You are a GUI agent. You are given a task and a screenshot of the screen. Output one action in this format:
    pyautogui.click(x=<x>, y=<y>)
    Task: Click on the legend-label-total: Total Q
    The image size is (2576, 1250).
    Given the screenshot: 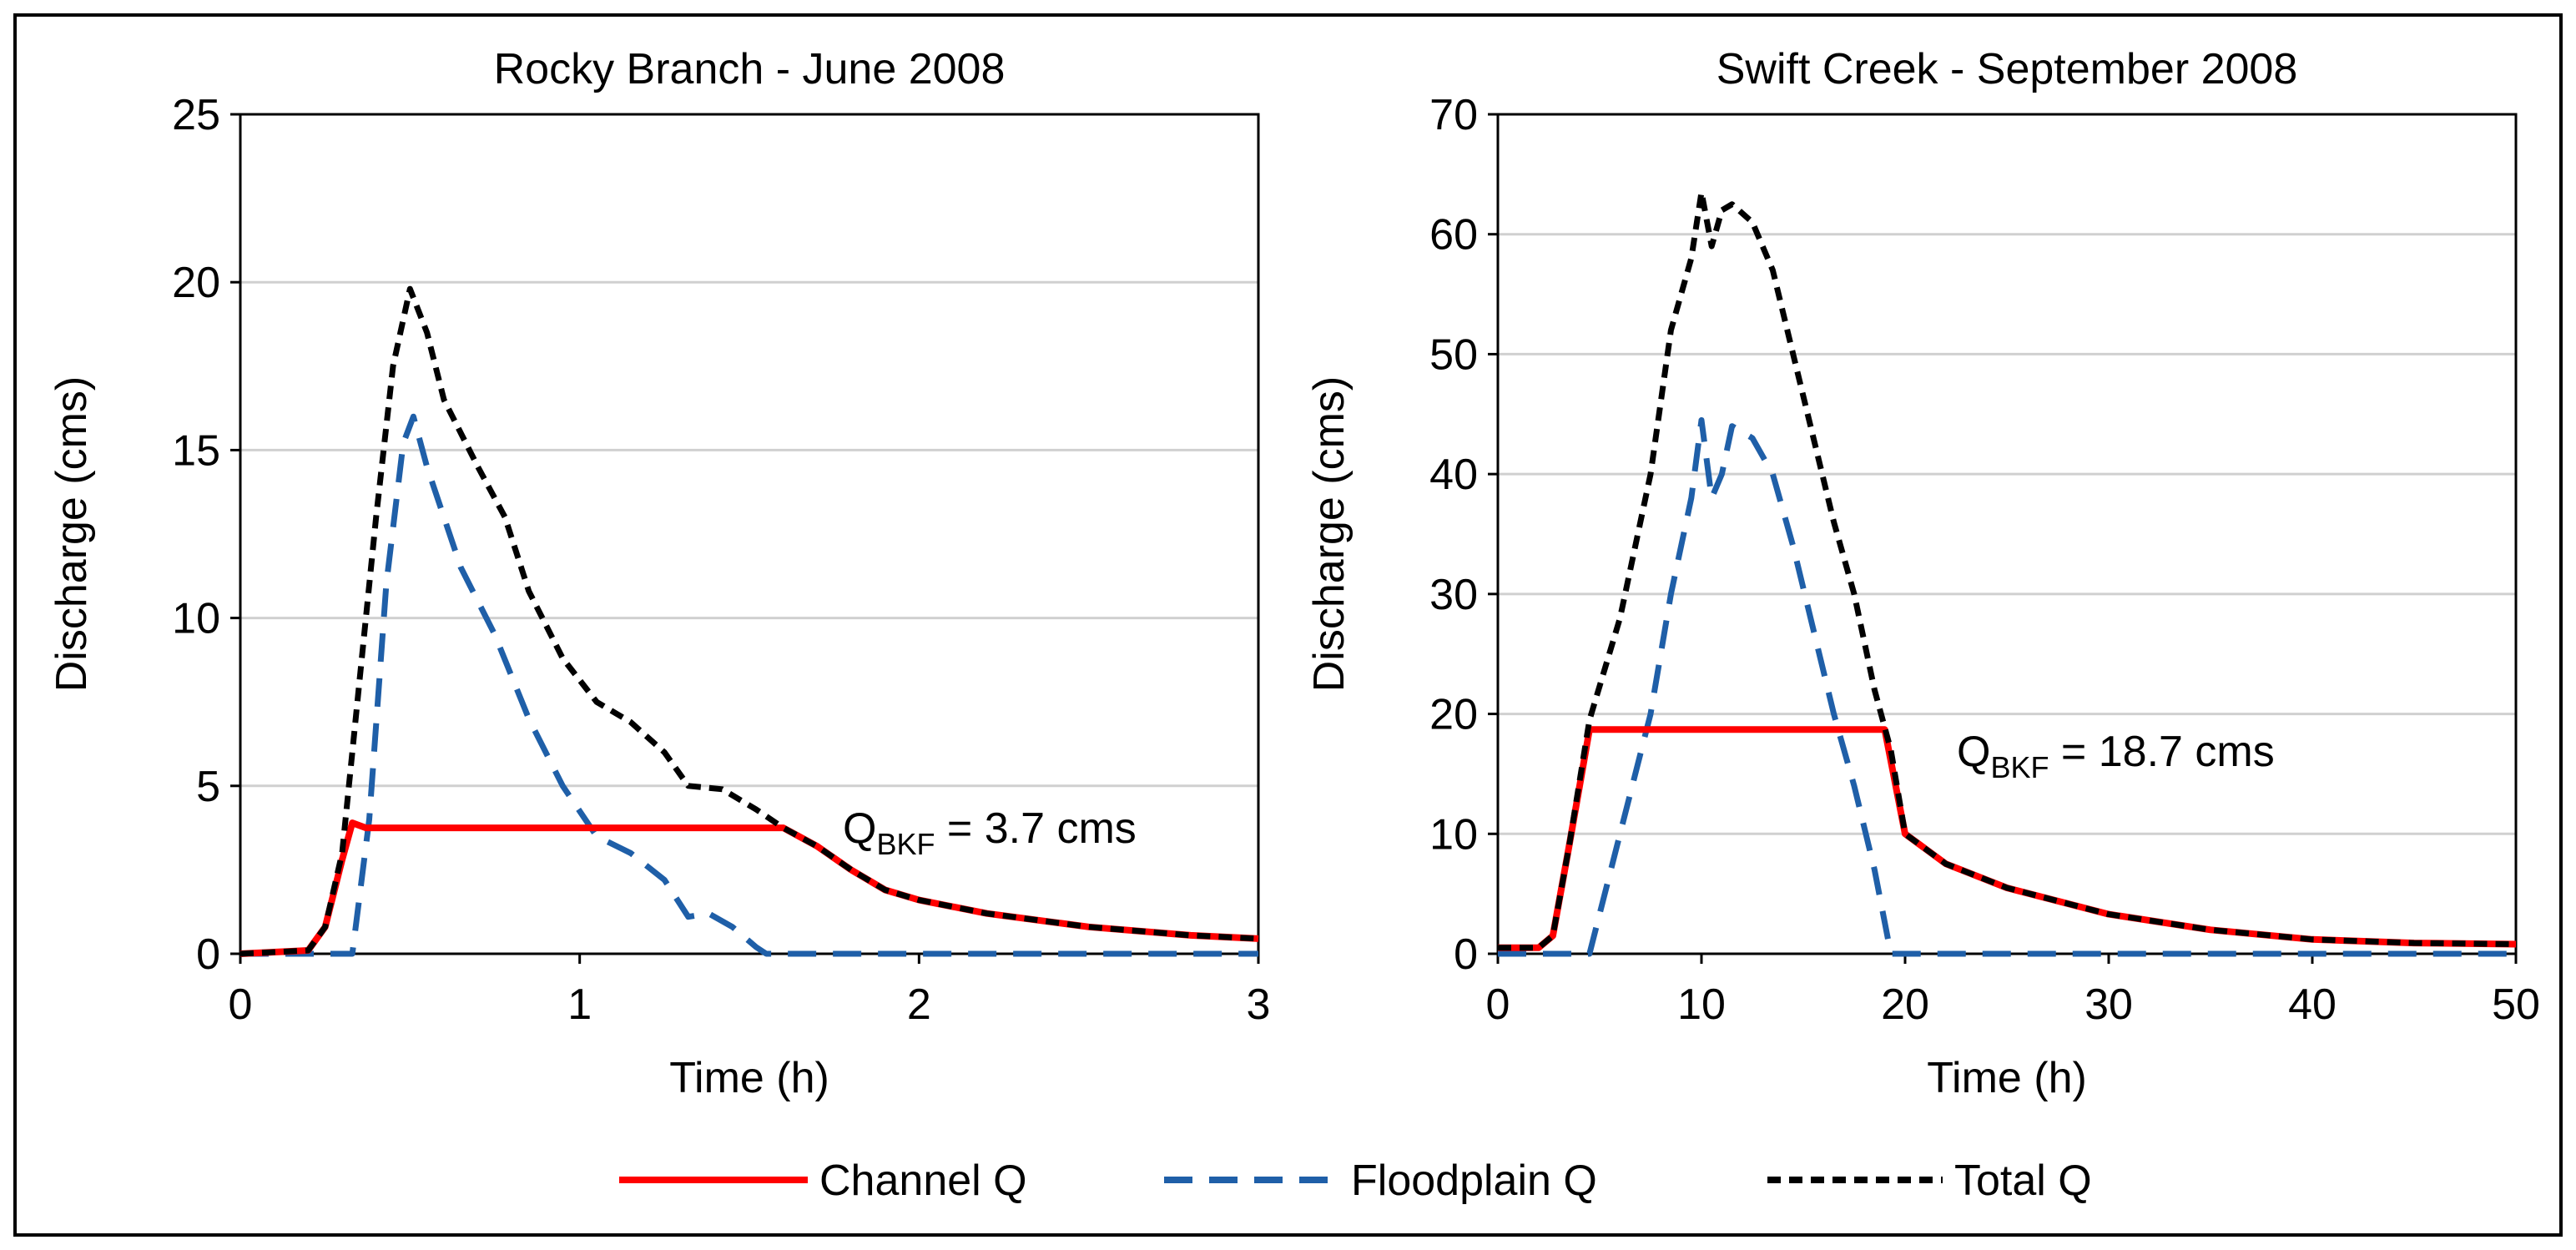 What is the action you would take?
    pyautogui.click(x=2023, y=1181)
    